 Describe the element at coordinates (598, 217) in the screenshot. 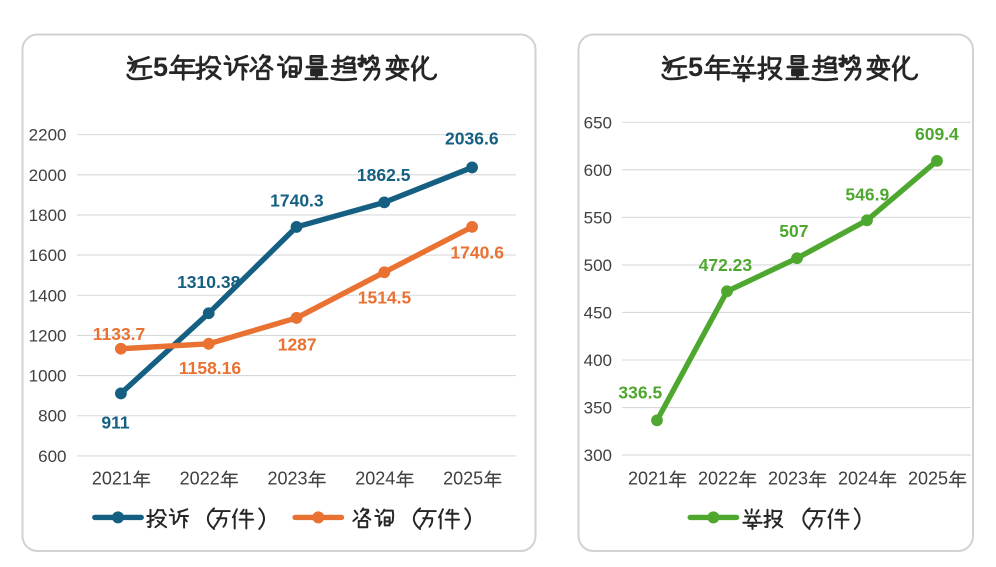

I see `svg-text: 550` at that location.